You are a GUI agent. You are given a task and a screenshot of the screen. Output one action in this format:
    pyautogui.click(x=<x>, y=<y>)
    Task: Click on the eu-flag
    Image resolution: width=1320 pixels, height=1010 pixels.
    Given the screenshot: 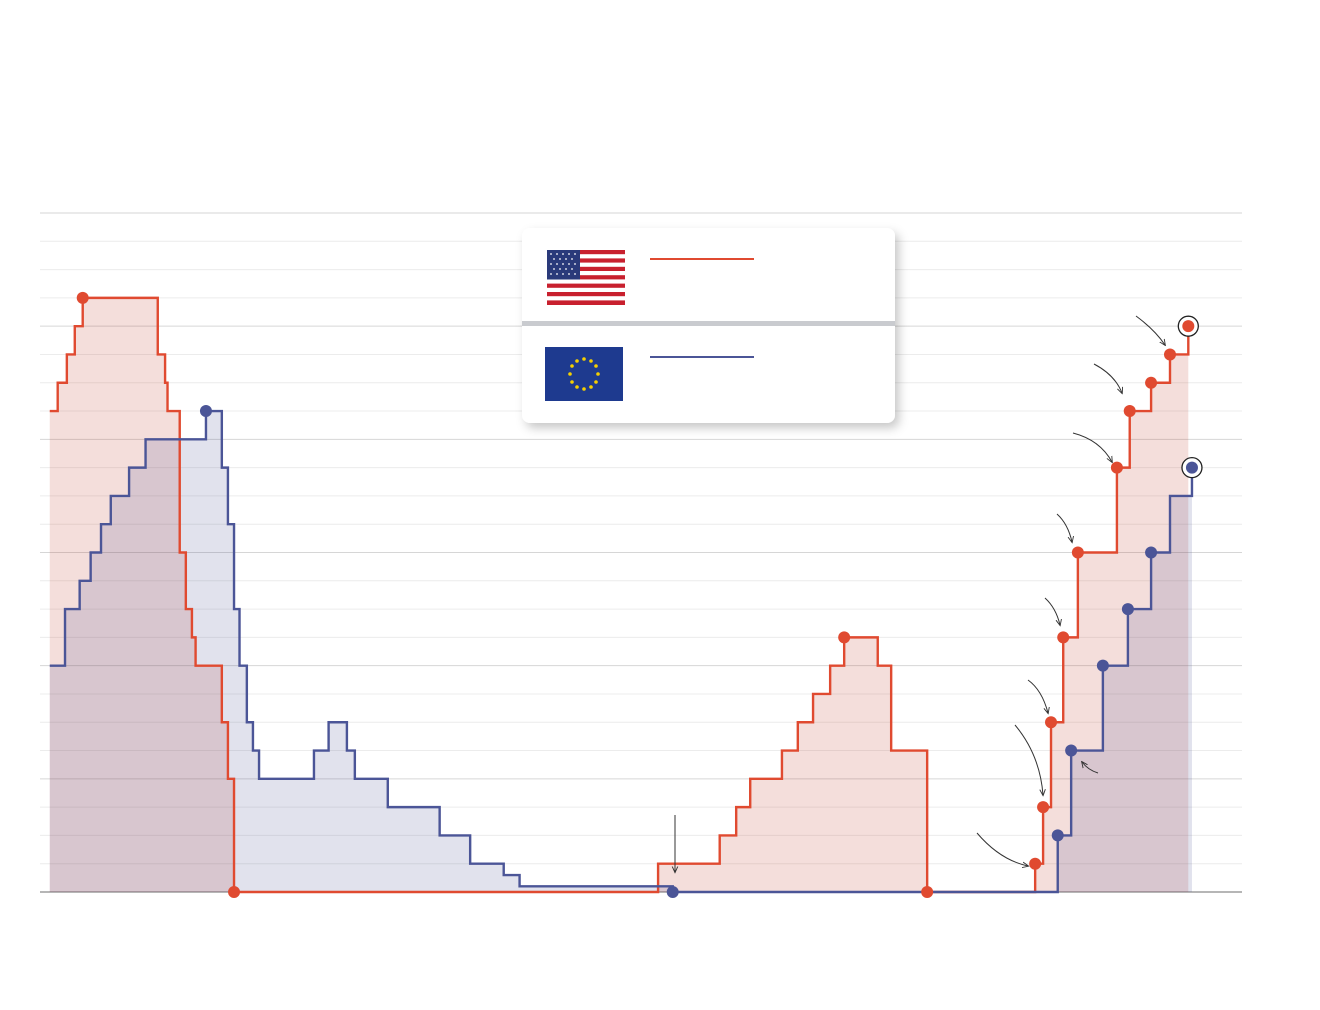 What is the action you would take?
    pyautogui.click(x=584, y=374)
    